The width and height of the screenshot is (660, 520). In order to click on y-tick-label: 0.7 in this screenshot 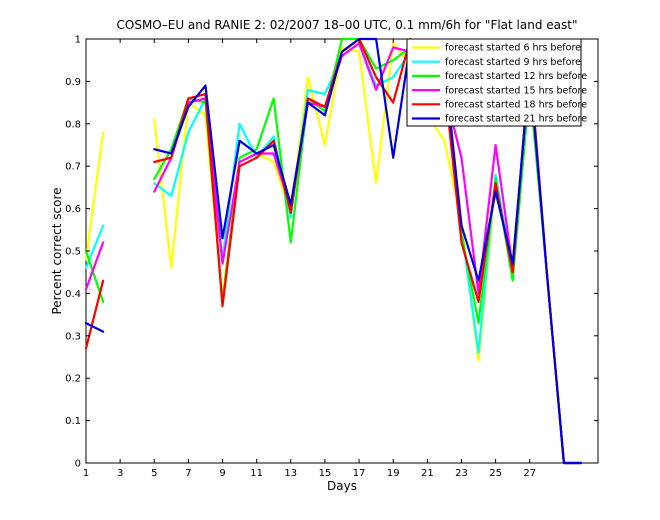, I will do `click(73, 167)`.